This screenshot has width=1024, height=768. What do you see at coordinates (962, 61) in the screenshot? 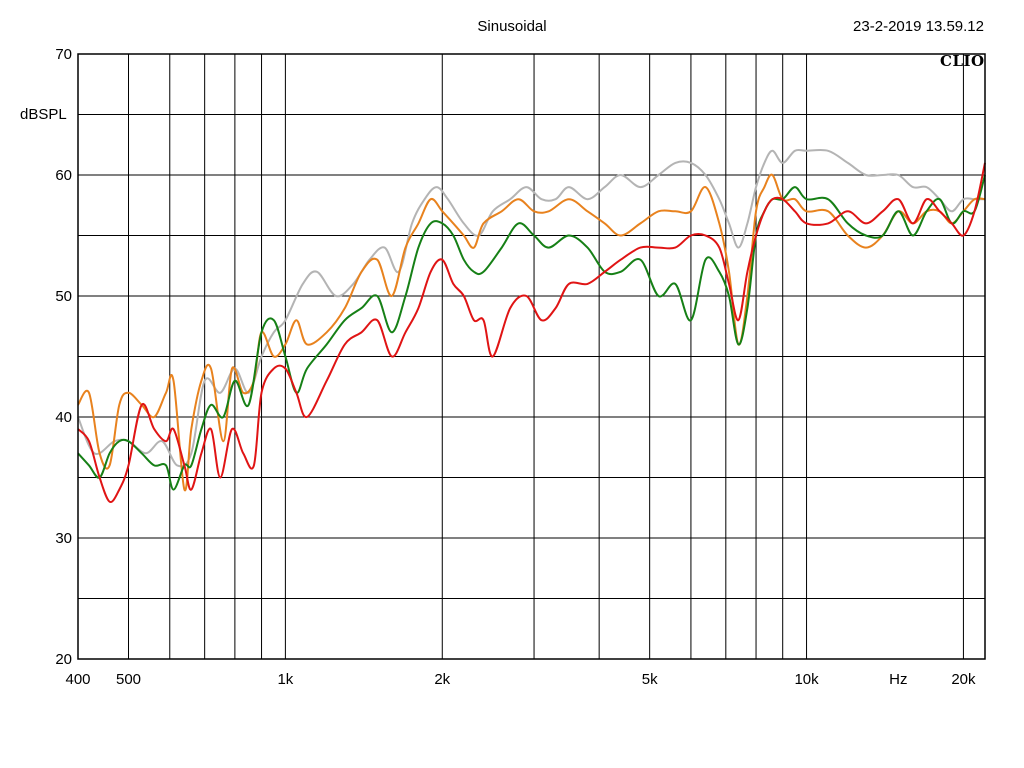
I see `brand-logo: CLIO` at bounding box center [962, 61].